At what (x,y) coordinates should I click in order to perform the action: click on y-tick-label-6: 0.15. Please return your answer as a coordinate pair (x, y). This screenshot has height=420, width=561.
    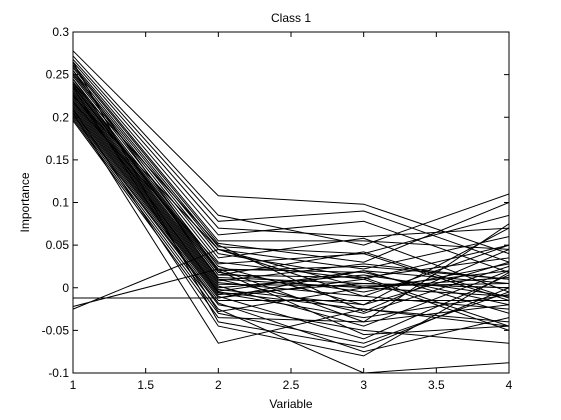
    Looking at the image, I should click on (58, 160).